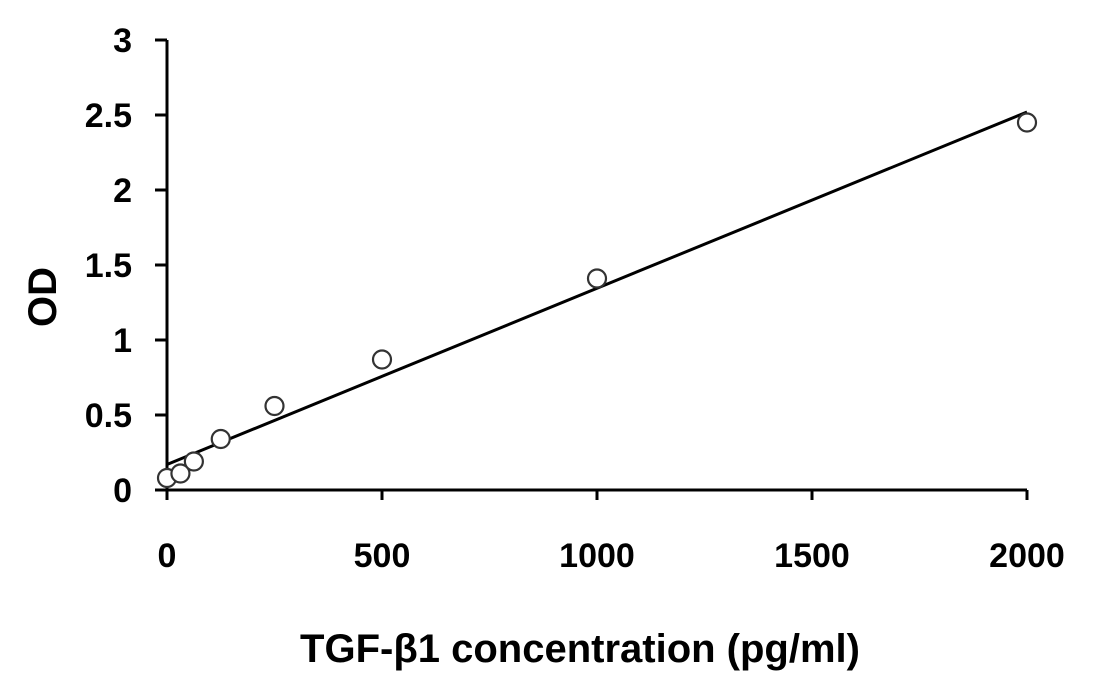  I want to click on y-tick-label: 2, so click(122, 191).